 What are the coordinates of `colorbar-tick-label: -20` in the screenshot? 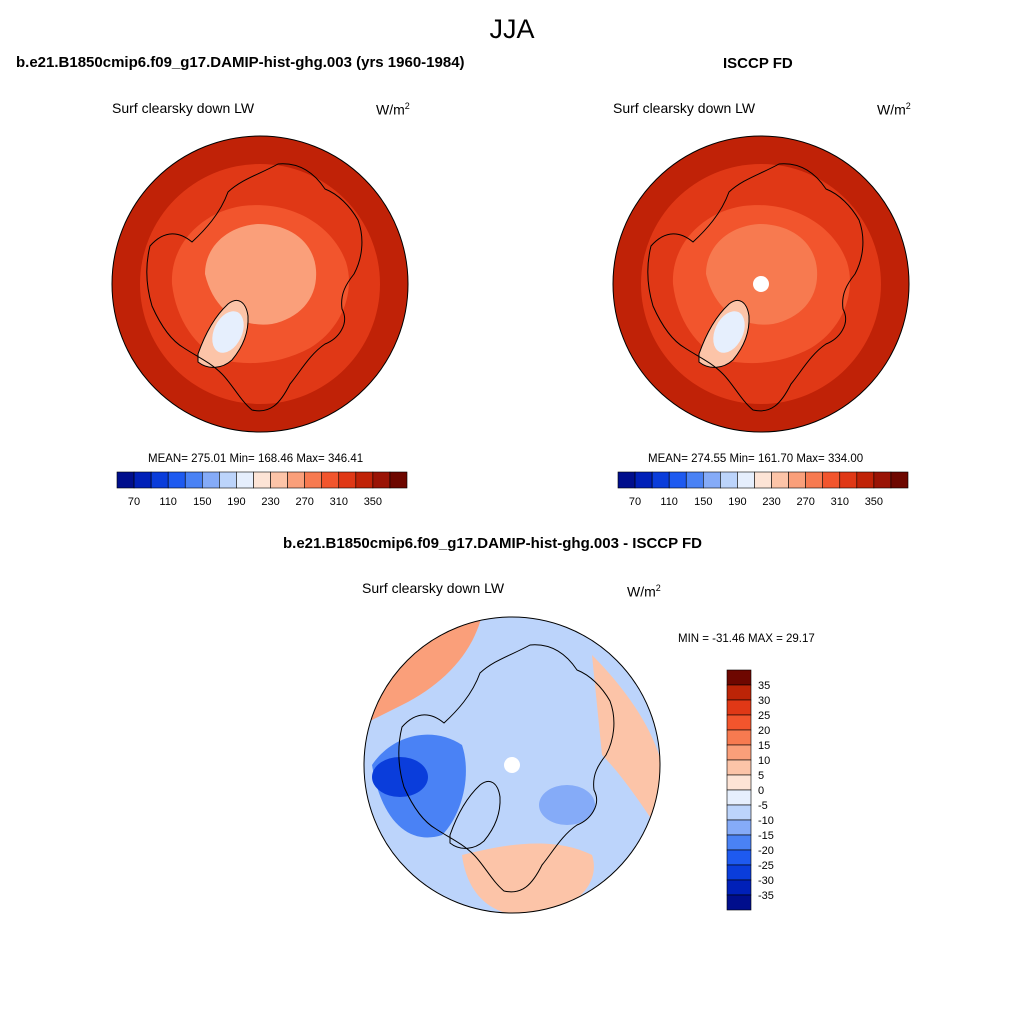 It's located at (766, 851).